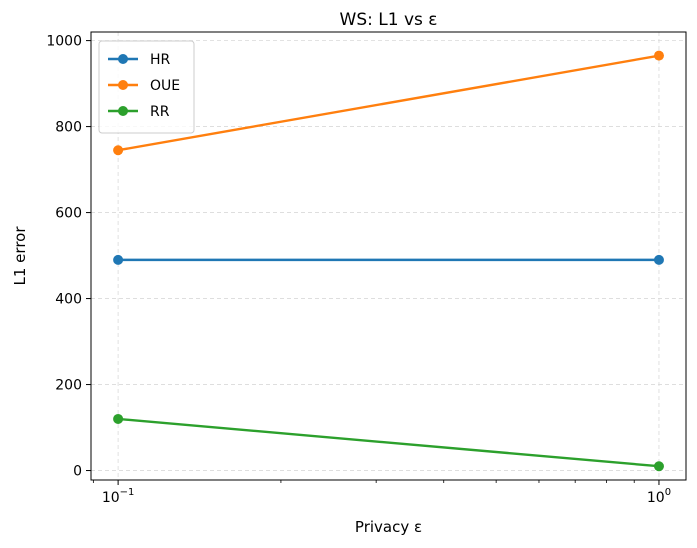  Describe the element at coordinates (160, 112) in the screenshot. I see `legend-label: RR` at that location.